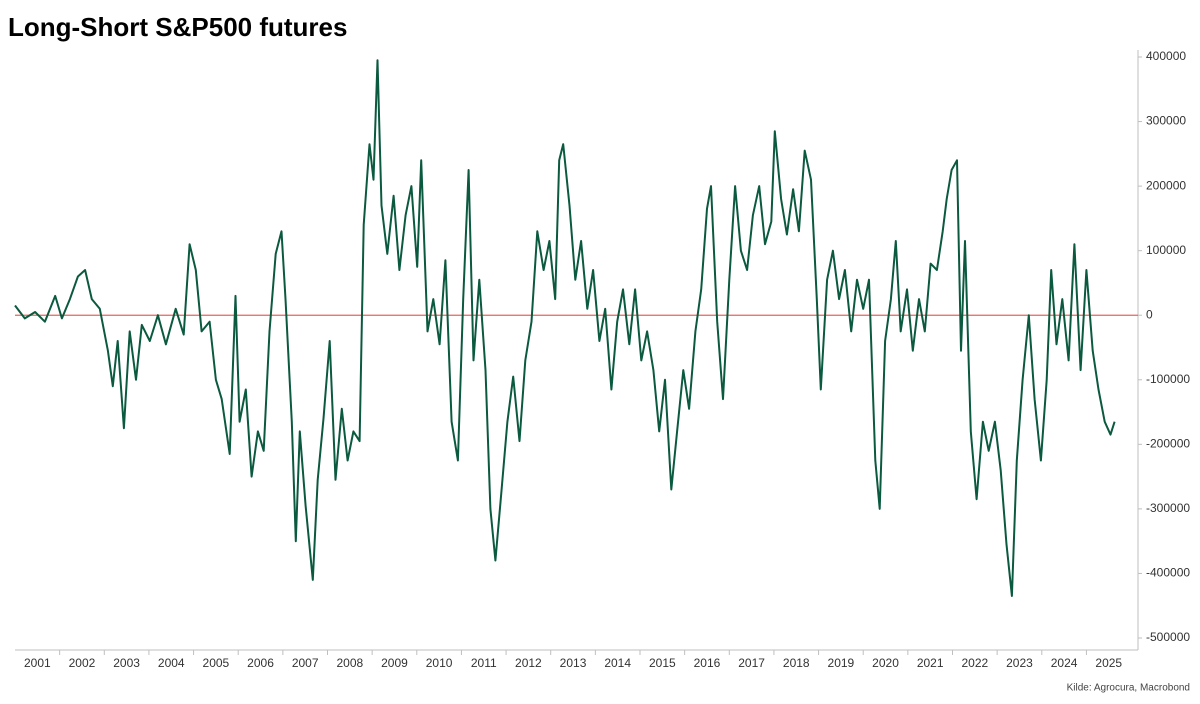  What do you see at coordinates (1108, 663) in the screenshot?
I see `x-tick-label: 2025` at bounding box center [1108, 663].